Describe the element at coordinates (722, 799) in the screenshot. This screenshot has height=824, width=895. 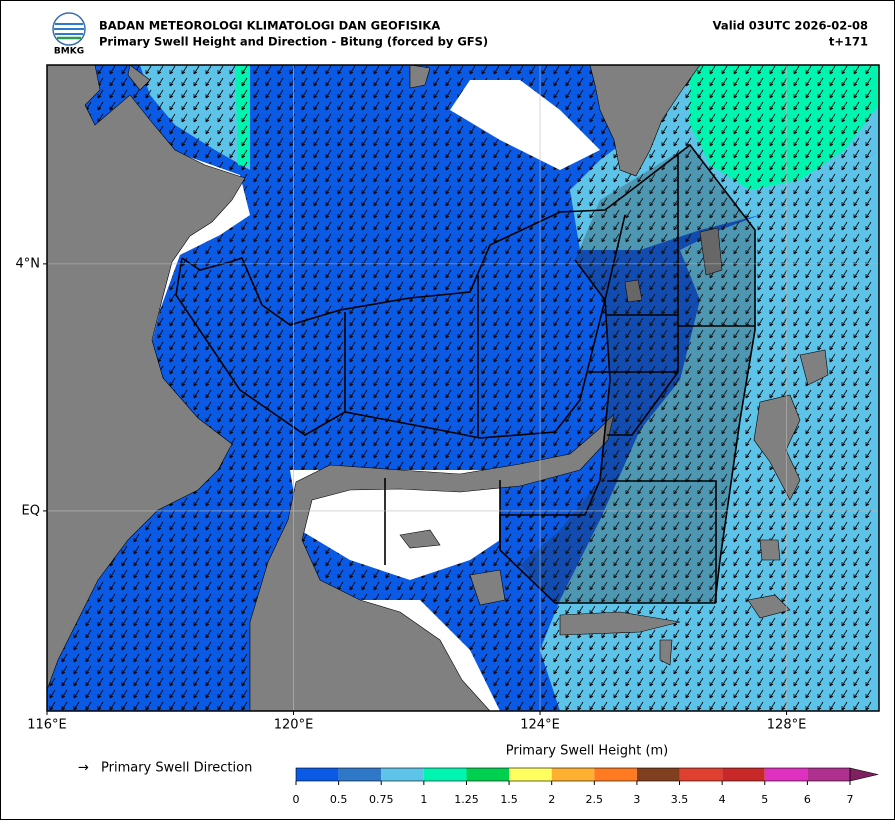
I see `colorbar-tick-label: 4` at that location.